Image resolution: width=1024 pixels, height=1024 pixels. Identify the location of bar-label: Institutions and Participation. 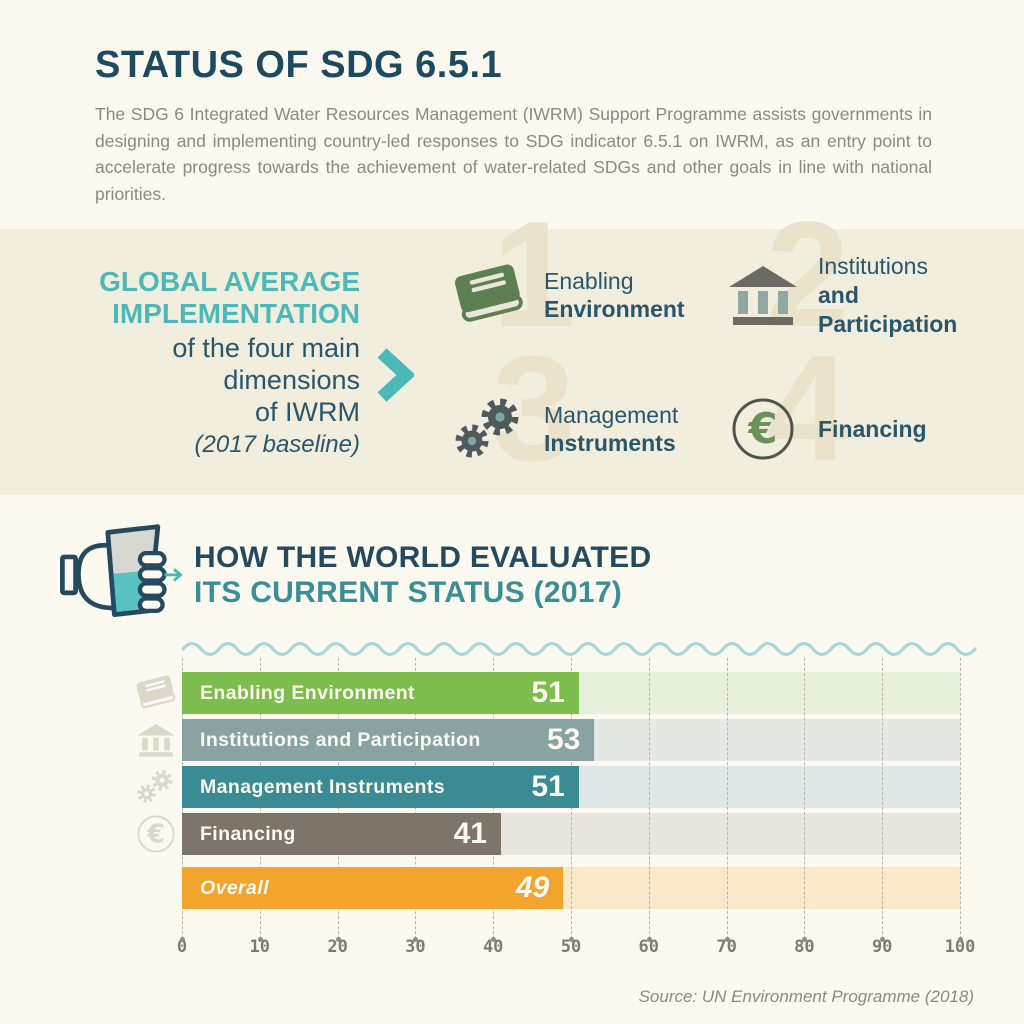
(340, 739).